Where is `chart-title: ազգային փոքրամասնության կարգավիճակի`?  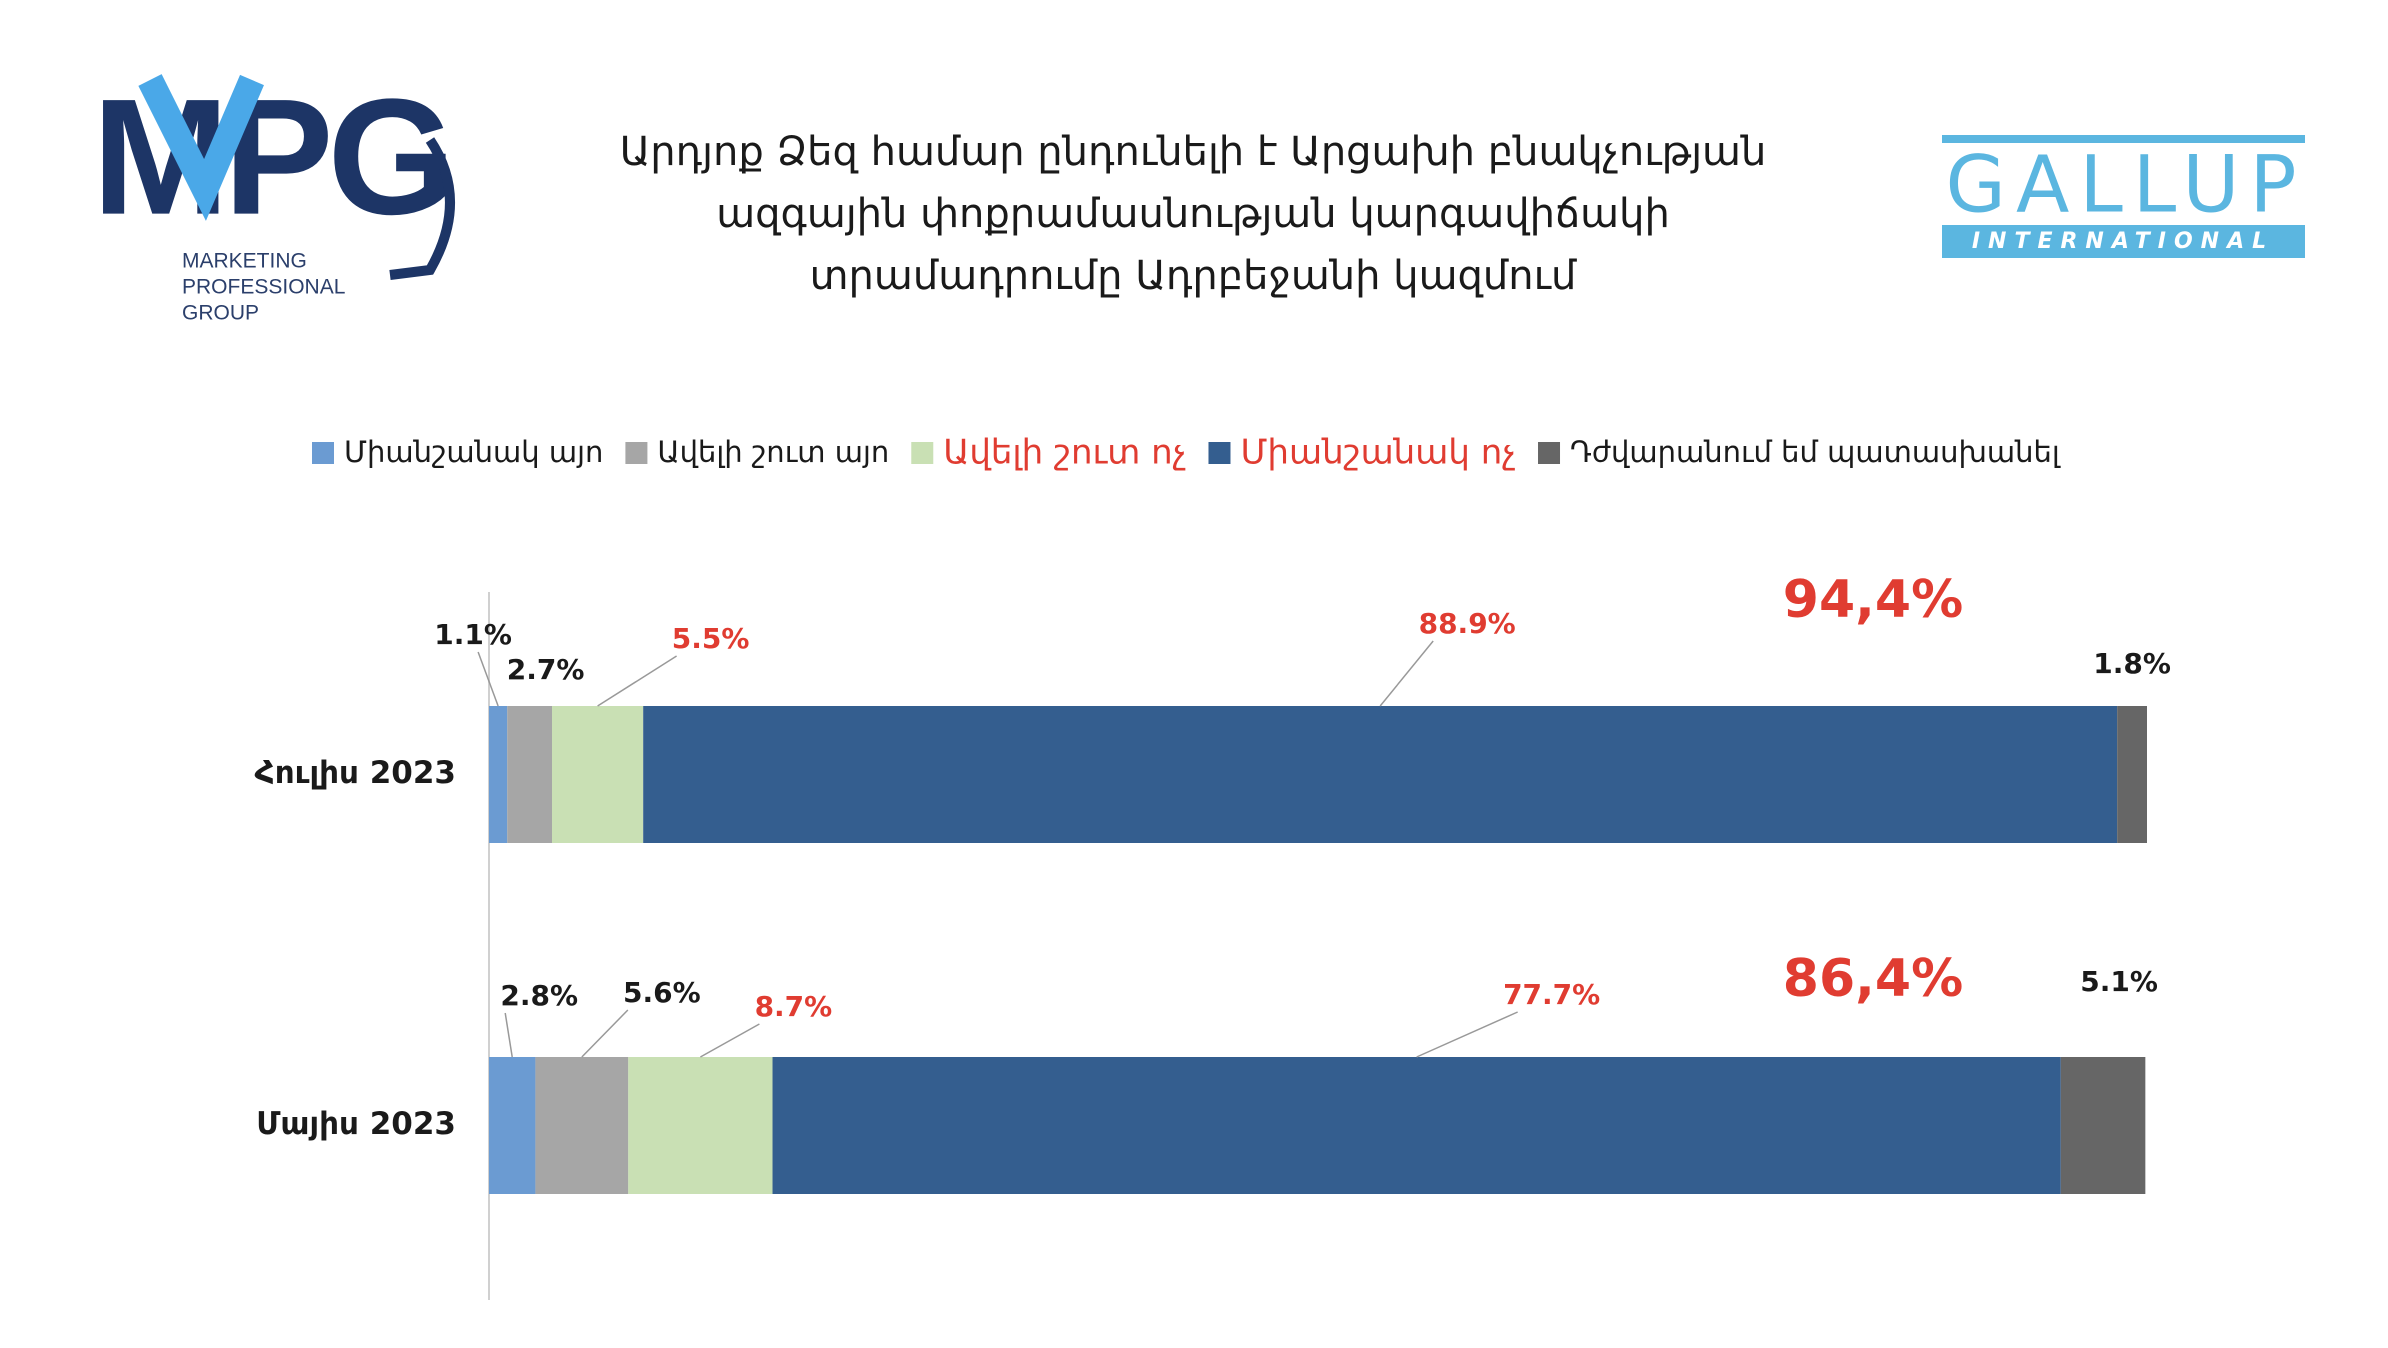
chart-title: ազգային փոքրամասնության կարգավիճակի is located at coordinates (1193, 214).